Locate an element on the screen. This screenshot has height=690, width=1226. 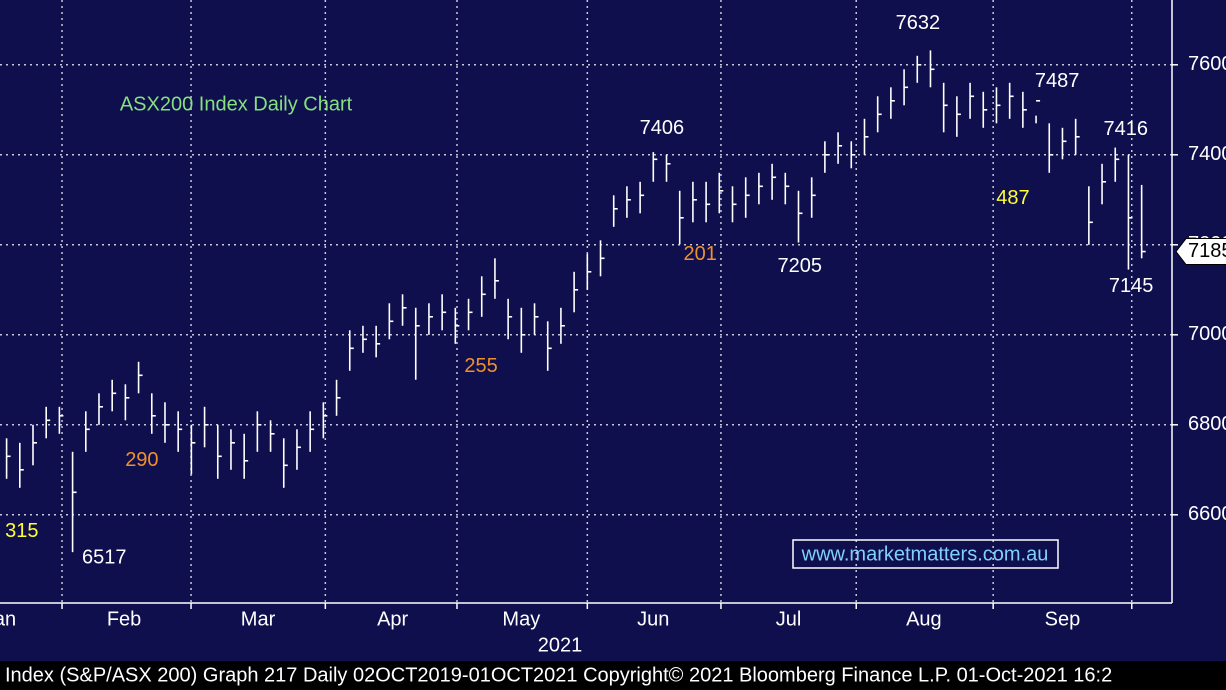
x-tick-label: Mar is located at coordinates (258, 619).